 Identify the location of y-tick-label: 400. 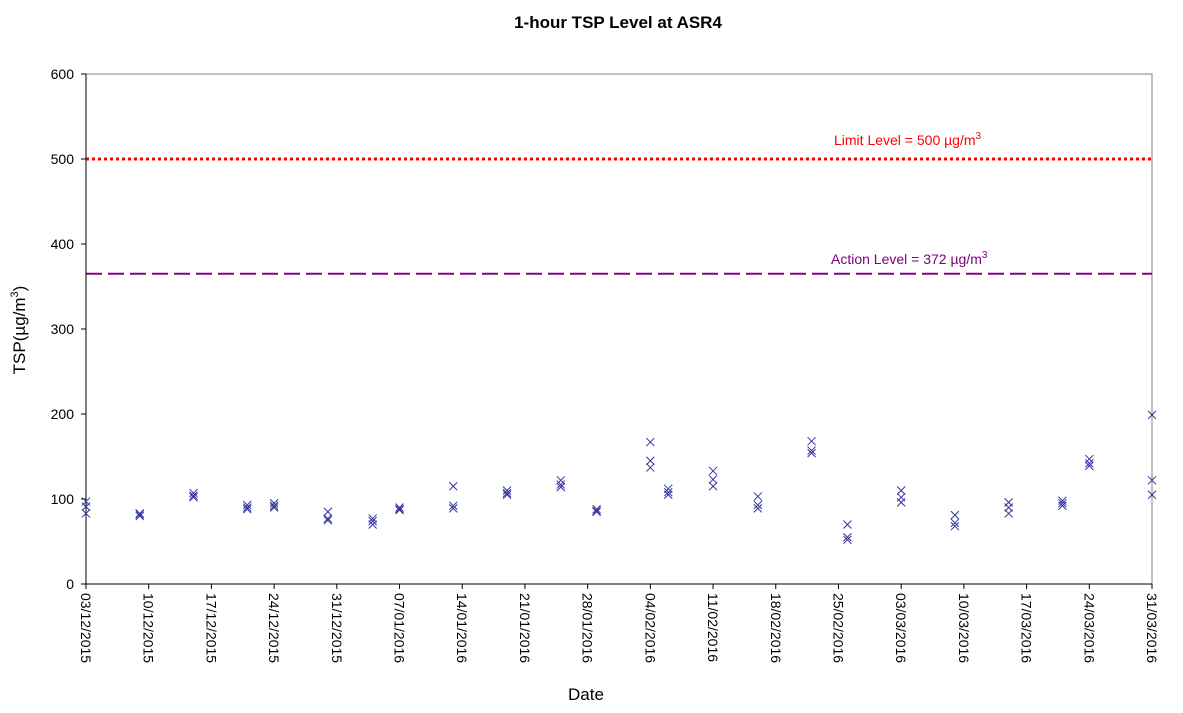
(63, 244).